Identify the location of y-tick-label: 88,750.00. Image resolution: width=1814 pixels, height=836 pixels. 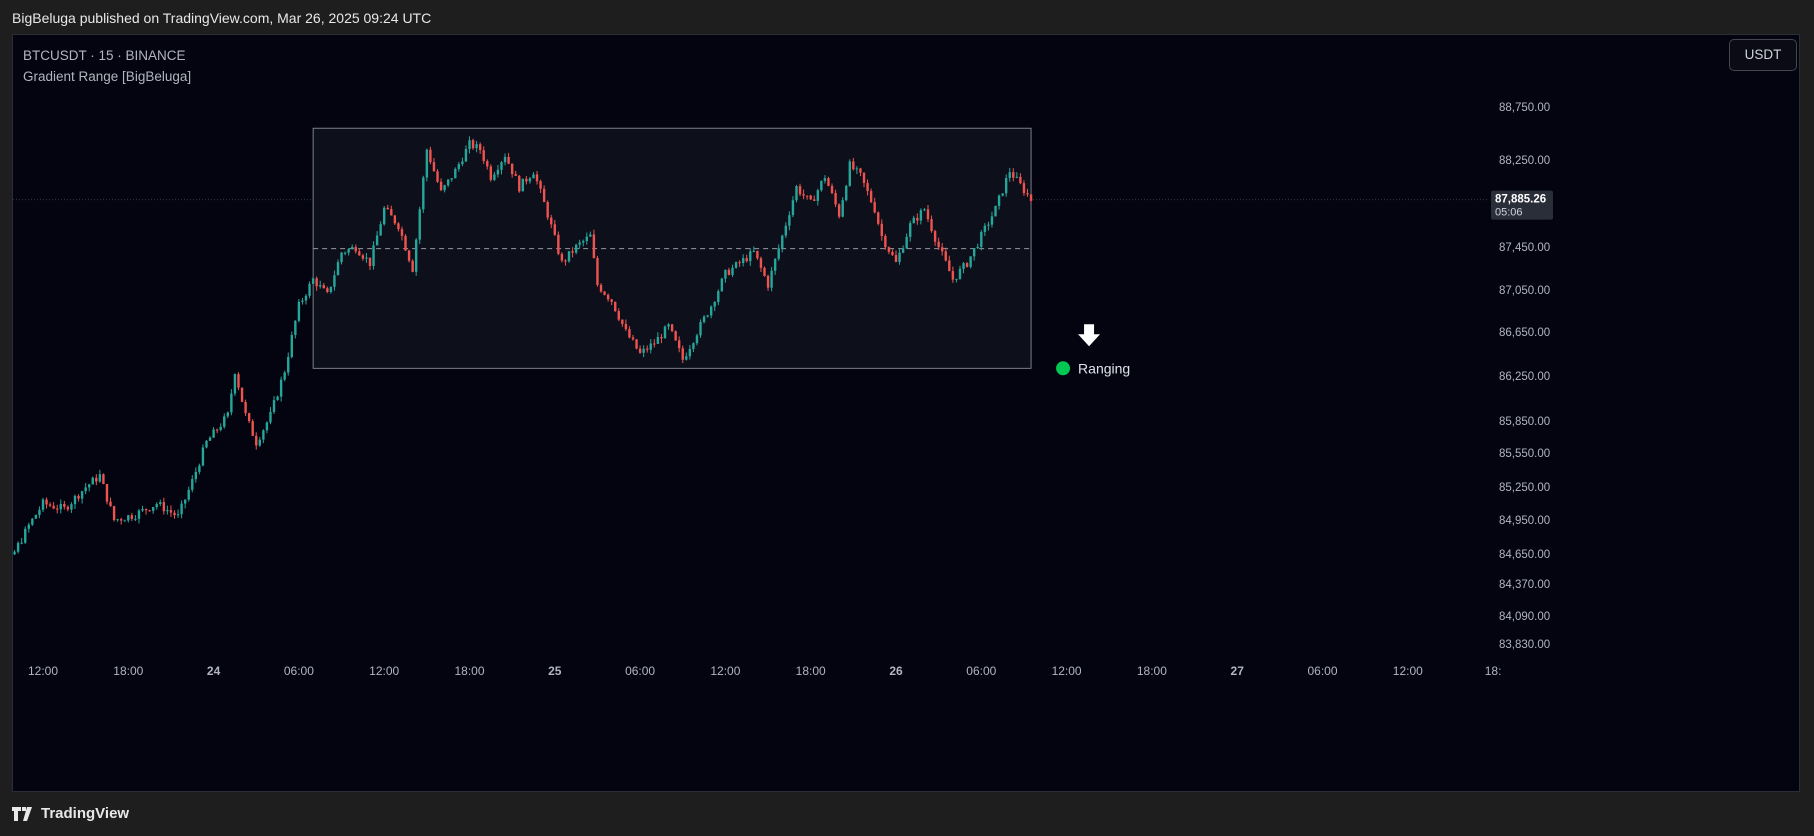
(1524, 108).